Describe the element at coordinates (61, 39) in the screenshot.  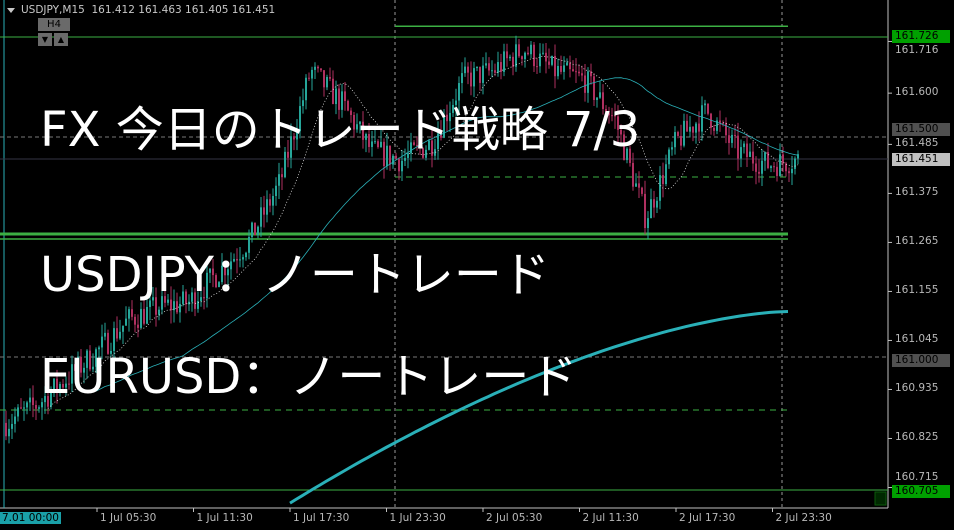
I see `timeframe-up-button: ▲` at that location.